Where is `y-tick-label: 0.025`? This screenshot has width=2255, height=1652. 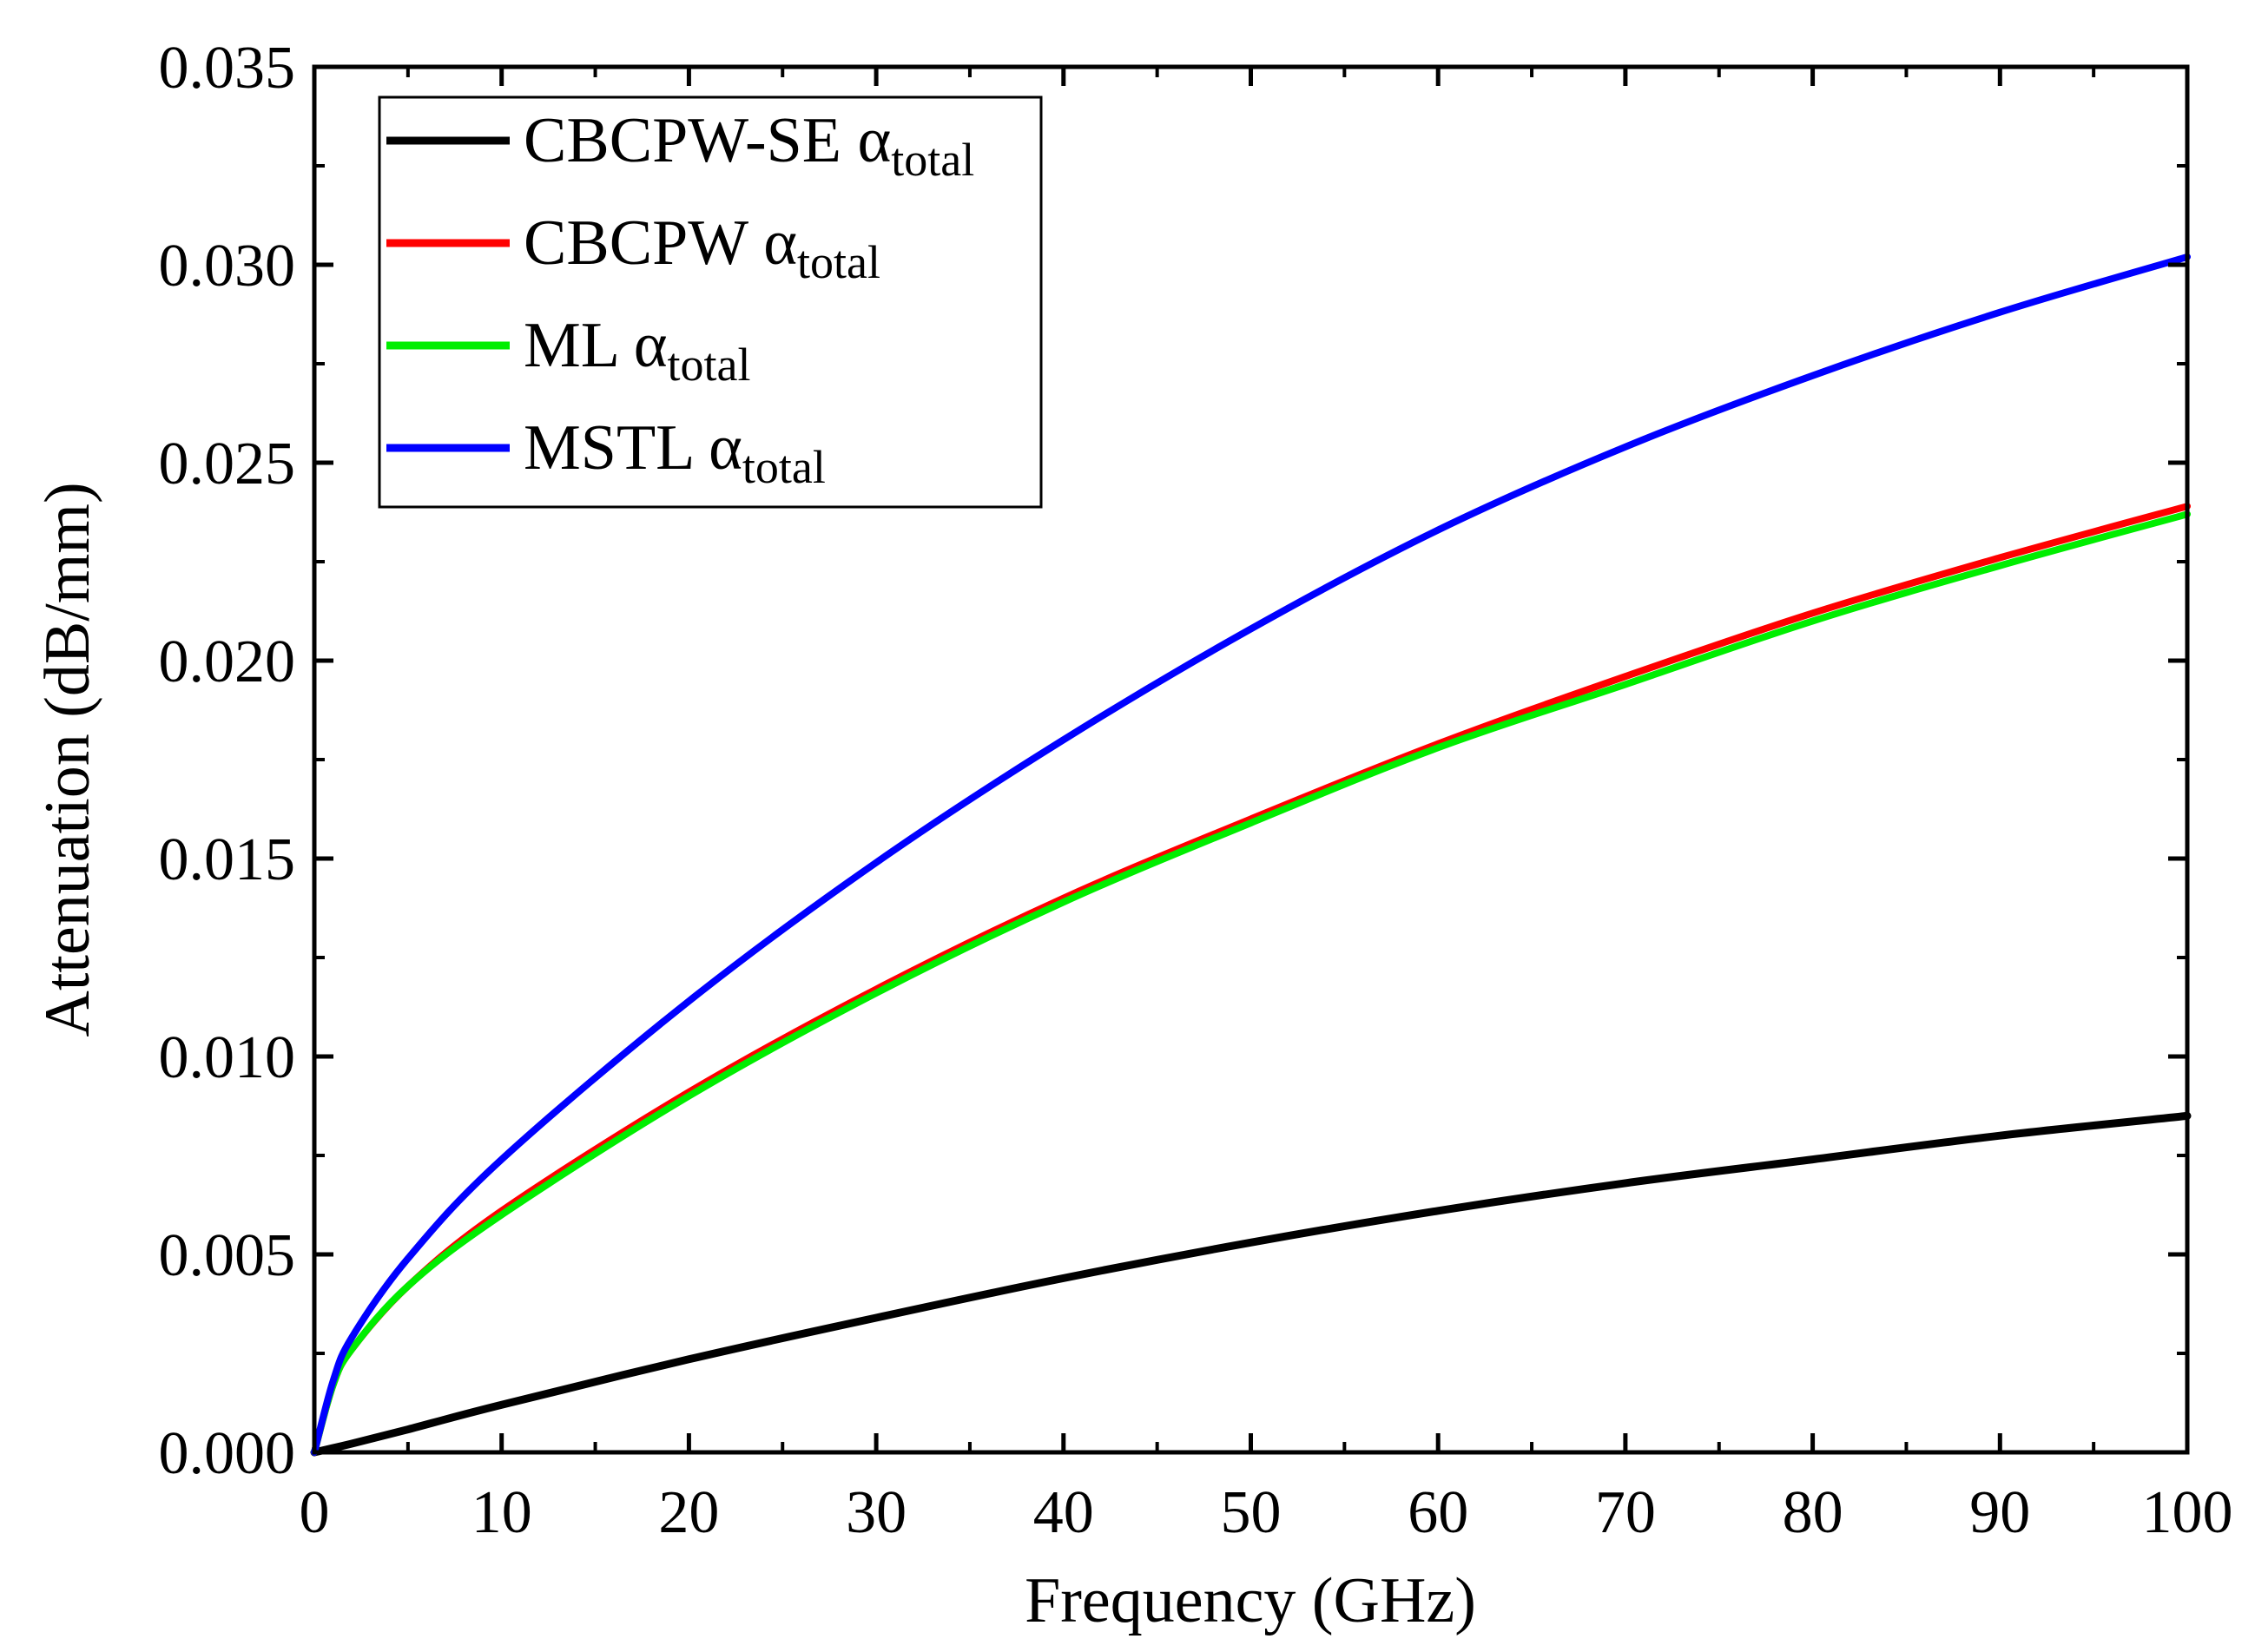 y-tick-label: 0.025 is located at coordinates (227, 464).